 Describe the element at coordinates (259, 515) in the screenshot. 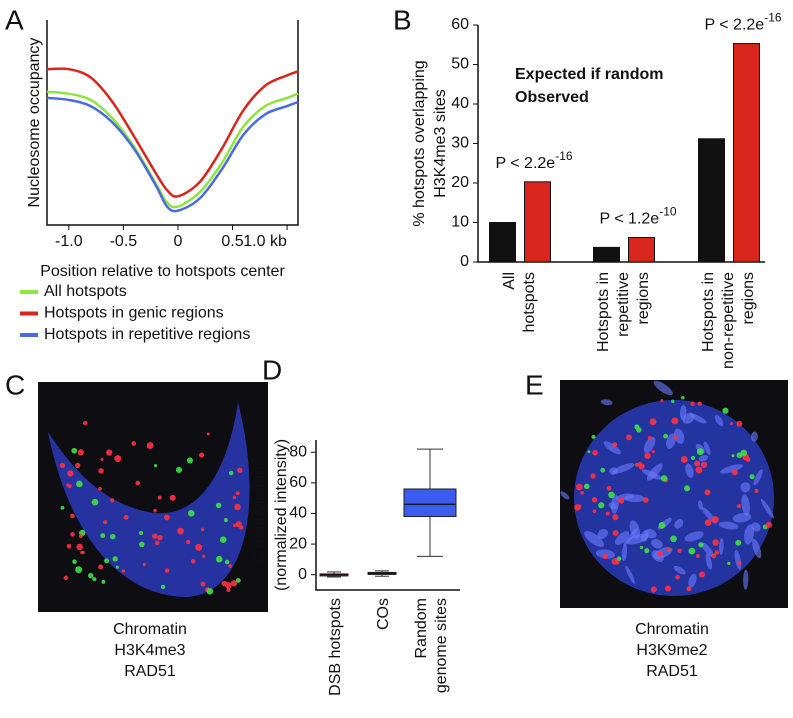

I see `y-axis-label: C methylation` at that location.